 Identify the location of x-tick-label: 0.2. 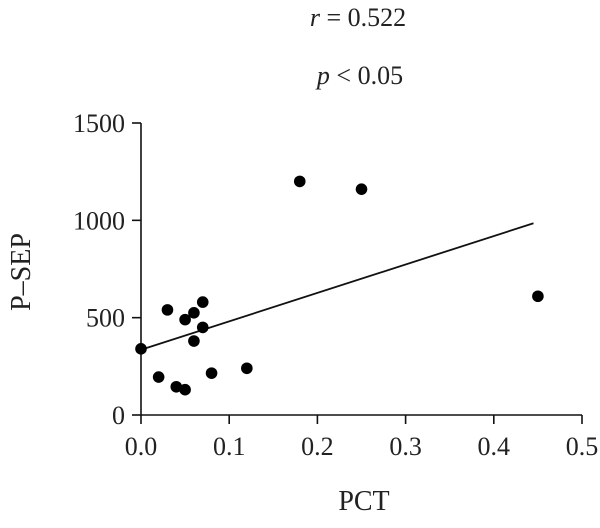
(317, 446).